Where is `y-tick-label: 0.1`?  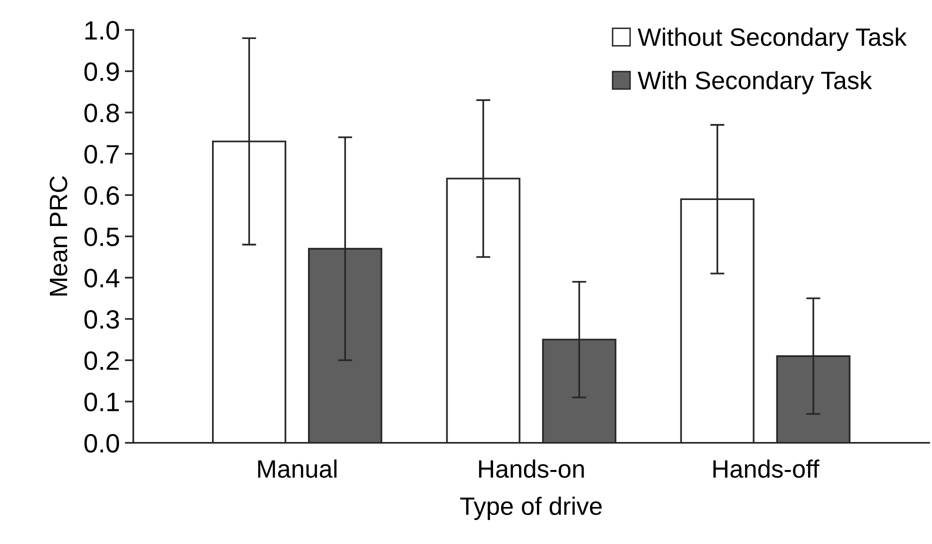 y-tick-label: 0.1 is located at coordinates (101, 402).